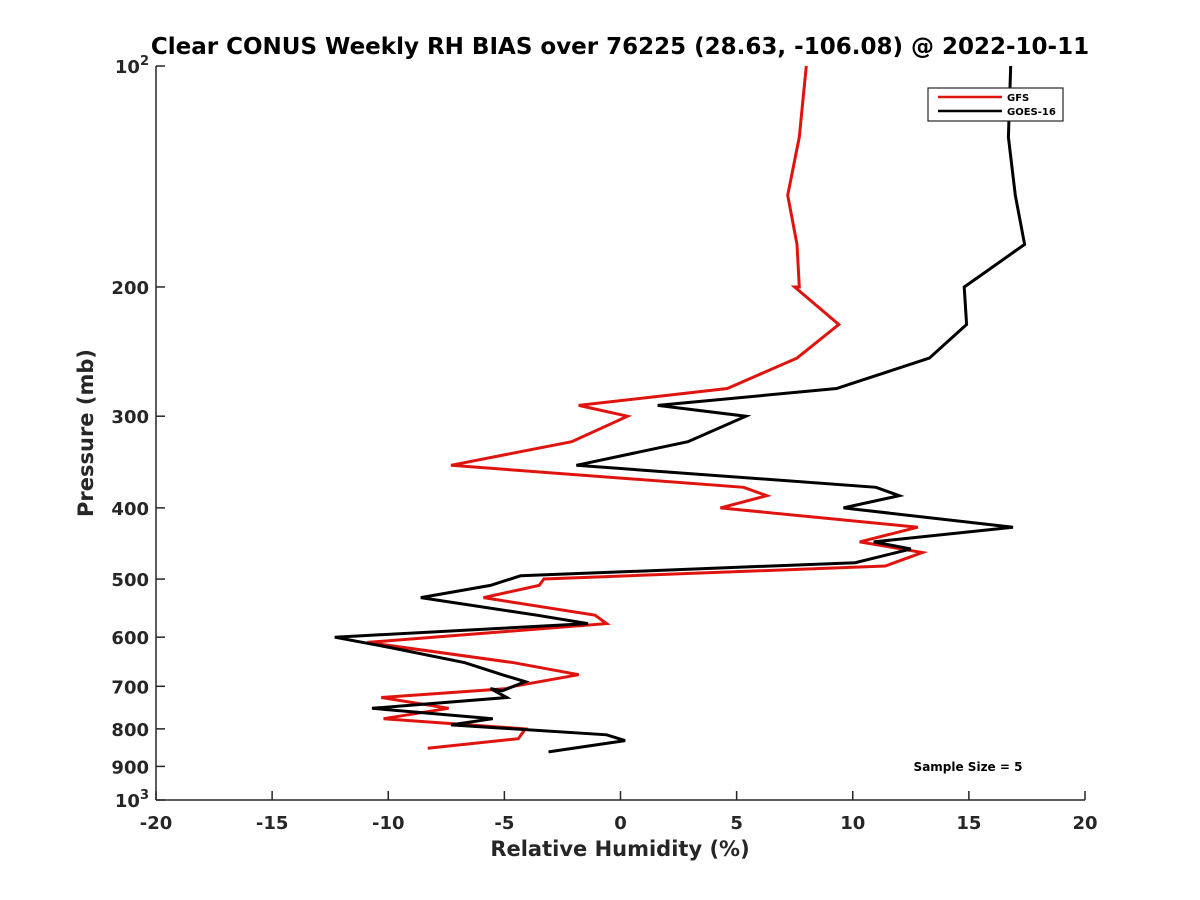 This screenshot has width=1200, height=900. I want to click on y-tick-label: 200, so click(130, 288).